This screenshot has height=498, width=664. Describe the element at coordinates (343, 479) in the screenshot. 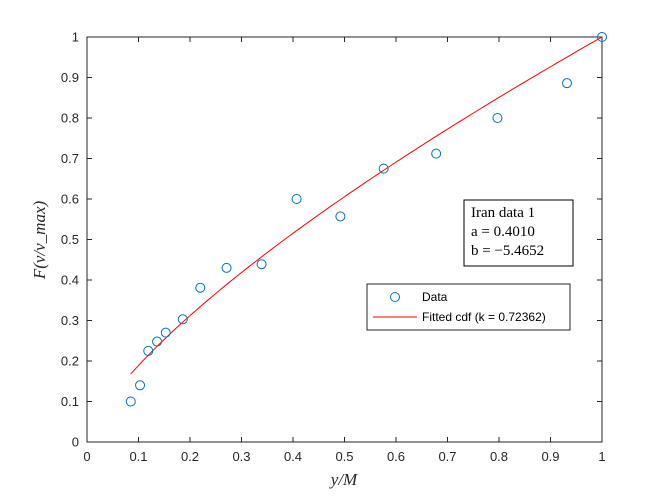

I see `x-axis-label: y/M` at that location.